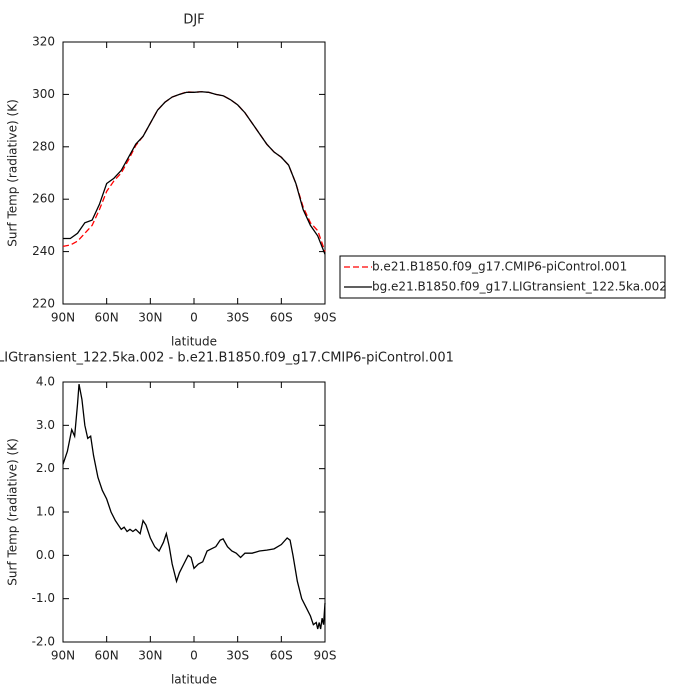 Image resolution: width=700 pixels, height=700 pixels. Describe the element at coordinates (45, 382) in the screenshot. I see `y-tick-label: 4.0` at that location.